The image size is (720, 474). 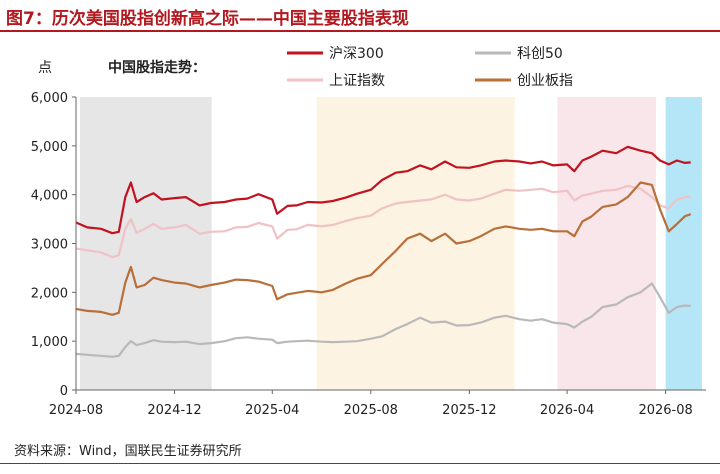 I want to click on y-axis-label: 点, so click(x=45, y=68).